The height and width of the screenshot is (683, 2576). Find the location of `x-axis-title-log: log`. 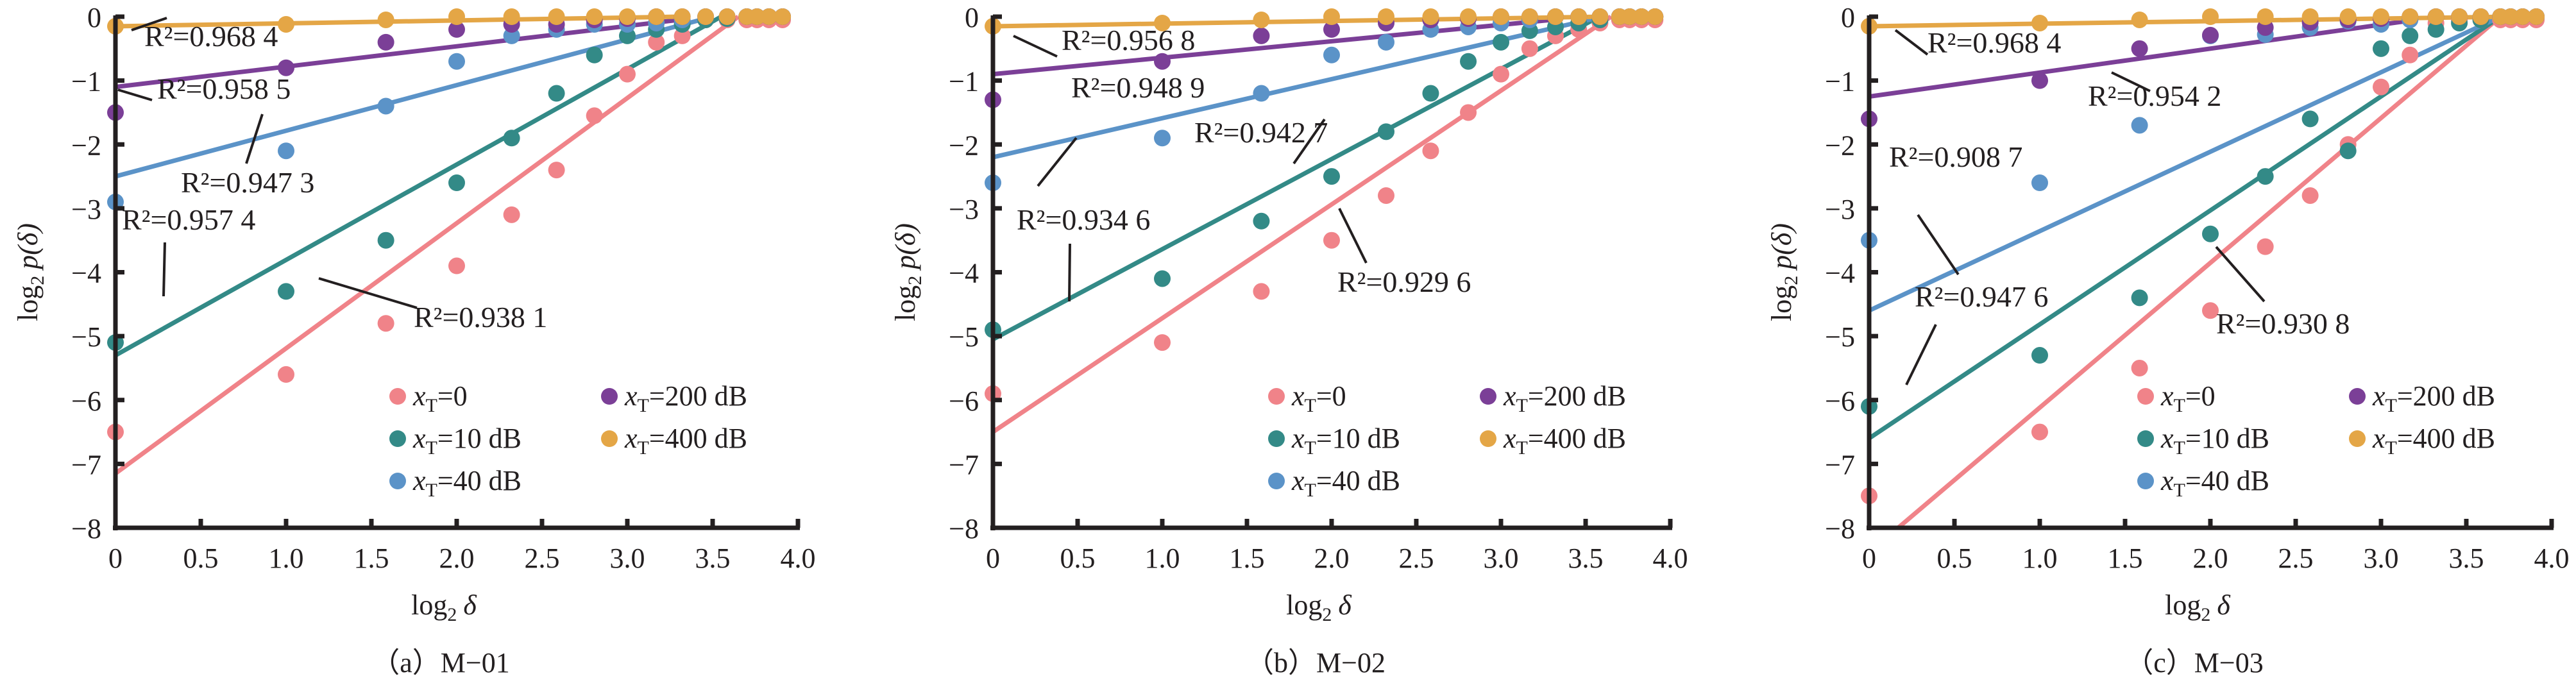

x-axis-title-log: log is located at coordinates (1304, 605).